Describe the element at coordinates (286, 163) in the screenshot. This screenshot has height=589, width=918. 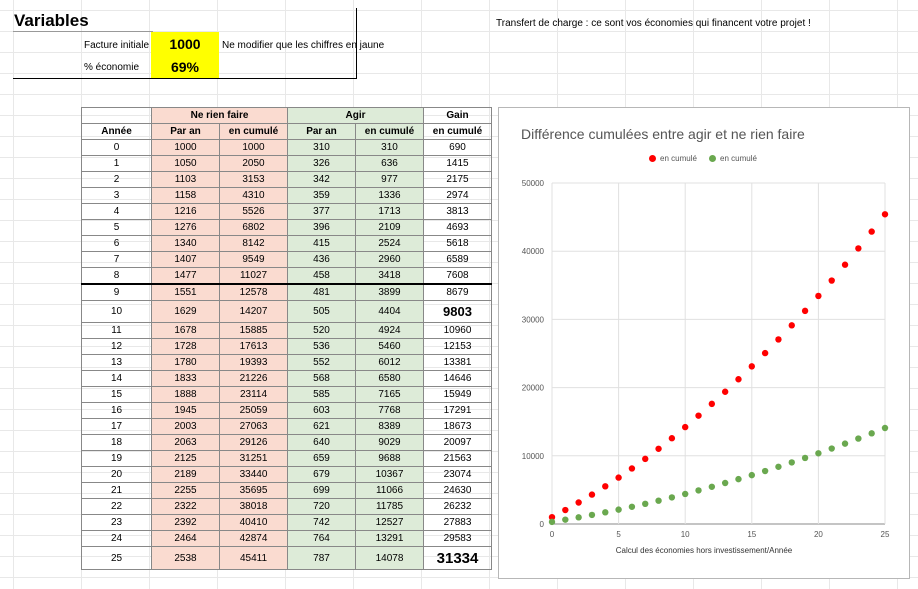
I see `table-row: 1 1050 2050 326 636 1415` at that location.